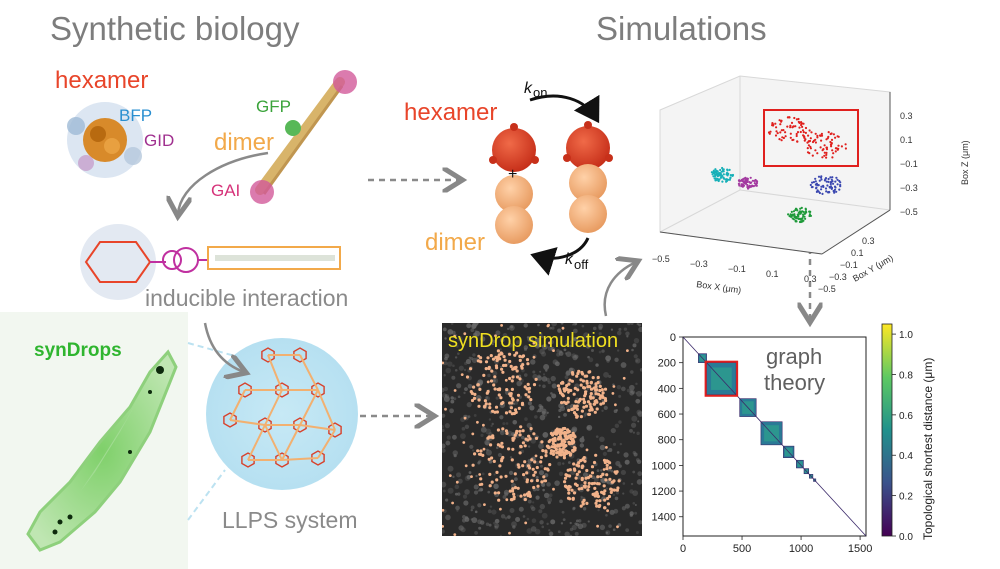 The image size is (1000, 569). I want to click on koff-label: k, so click(569, 259).